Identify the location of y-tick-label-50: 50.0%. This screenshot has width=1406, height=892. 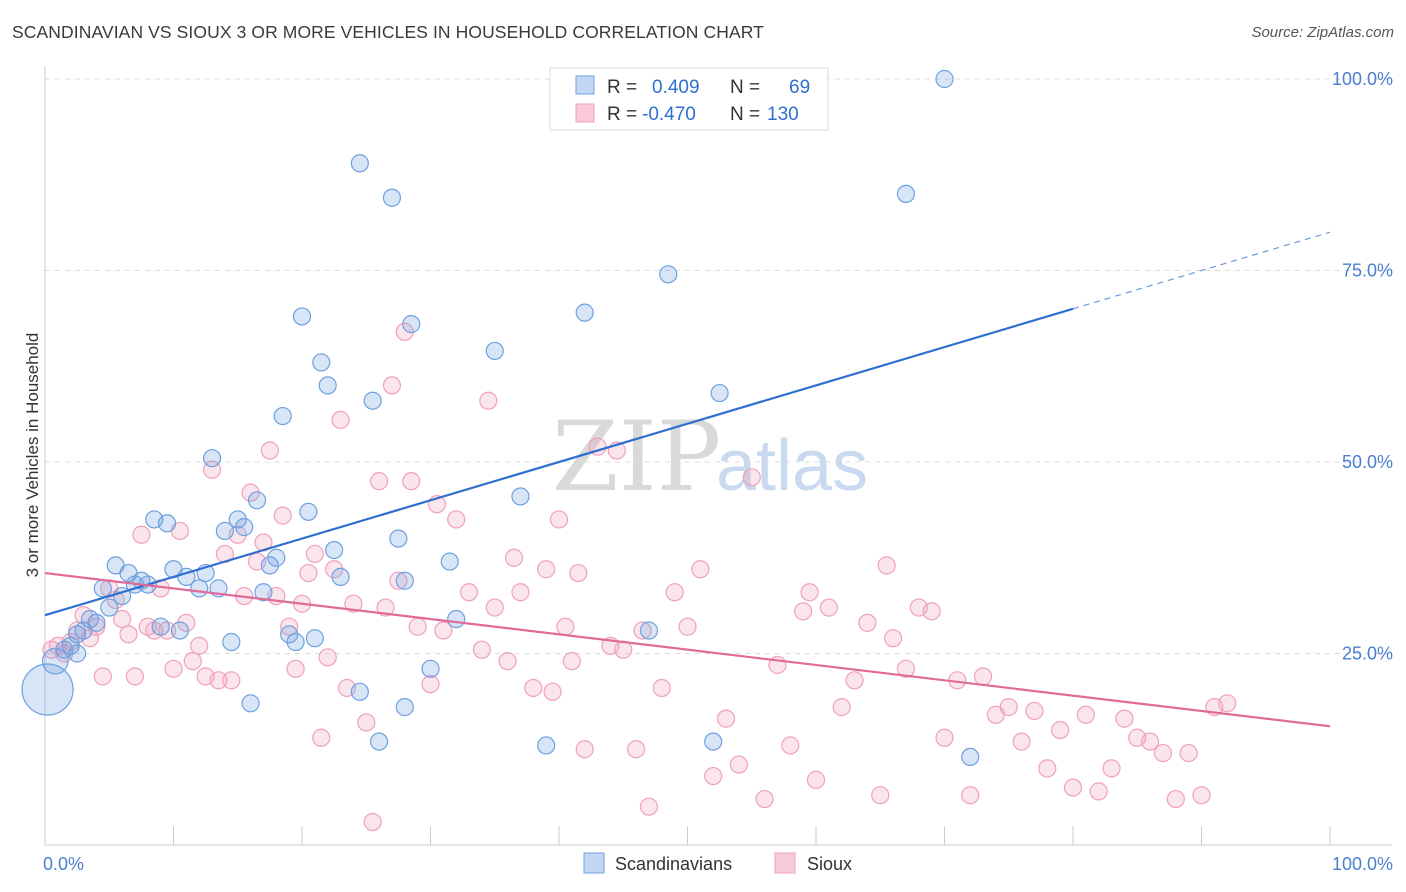
(1367, 462).